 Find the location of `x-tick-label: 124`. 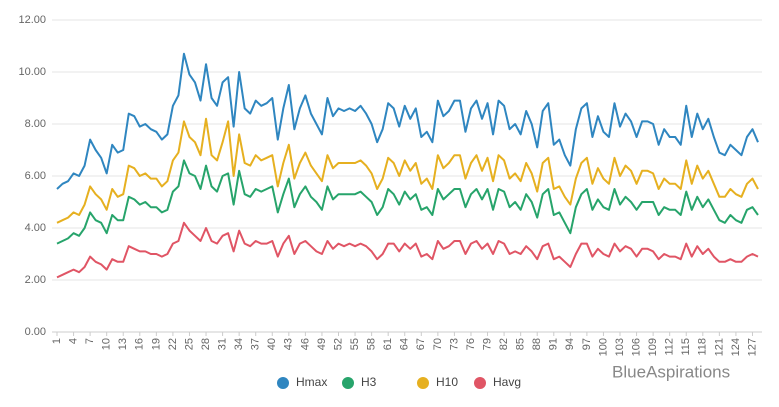

x-tick-label: 124 is located at coordinates (736, 347).